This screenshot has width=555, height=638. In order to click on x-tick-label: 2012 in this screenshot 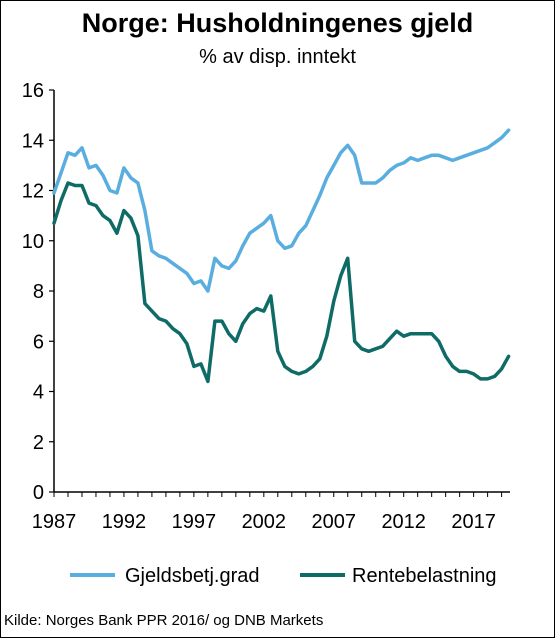, I will do `click(403, 522)`.